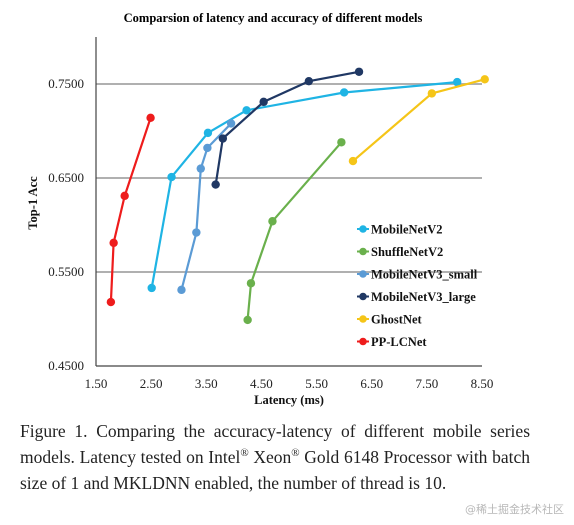 This screenshot has width=574, height=525. Describe the element at coordinates (363, 319) in the screenshot. I see `legend-marker-ghostnet` at that location.